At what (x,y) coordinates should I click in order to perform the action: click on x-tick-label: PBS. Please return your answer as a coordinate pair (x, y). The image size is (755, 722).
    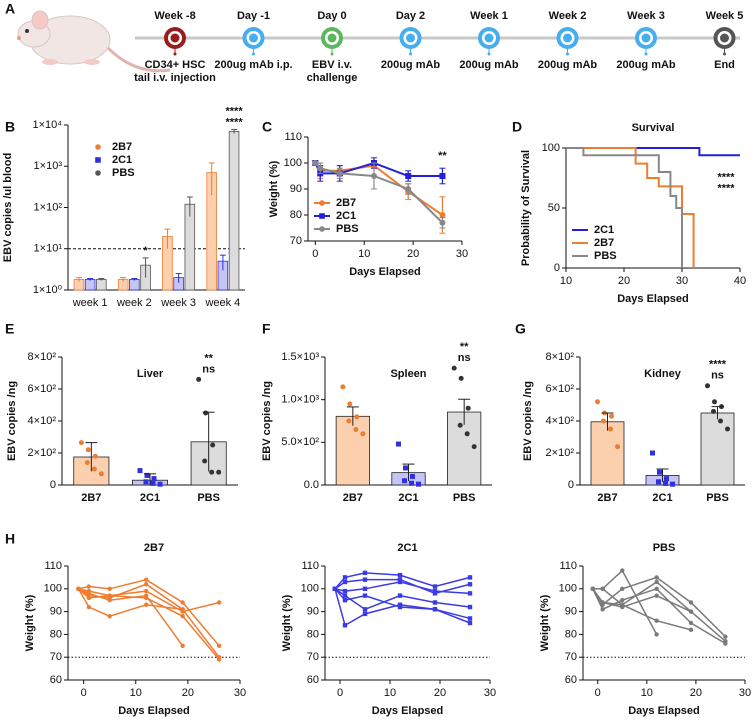
    Looking at the image, I should click on (464, 498).